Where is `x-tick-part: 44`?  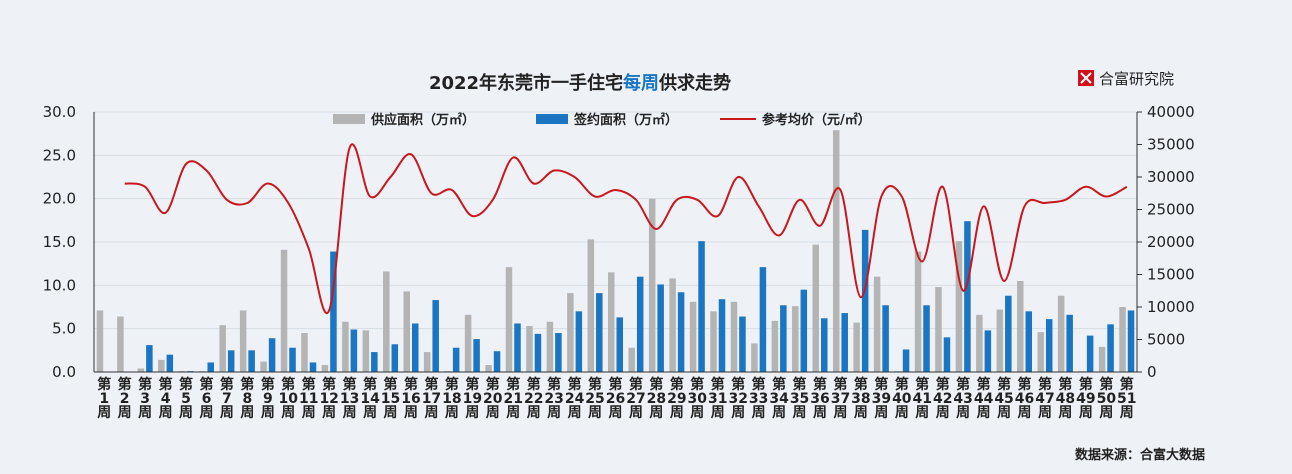 x-tick-part: 44 is located at coordinates (984, 399).